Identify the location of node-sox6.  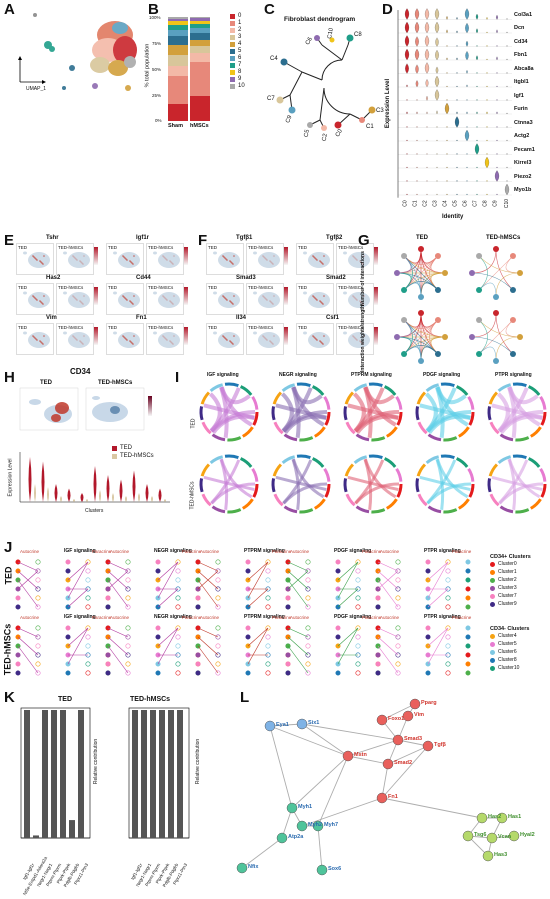
(322, 870).